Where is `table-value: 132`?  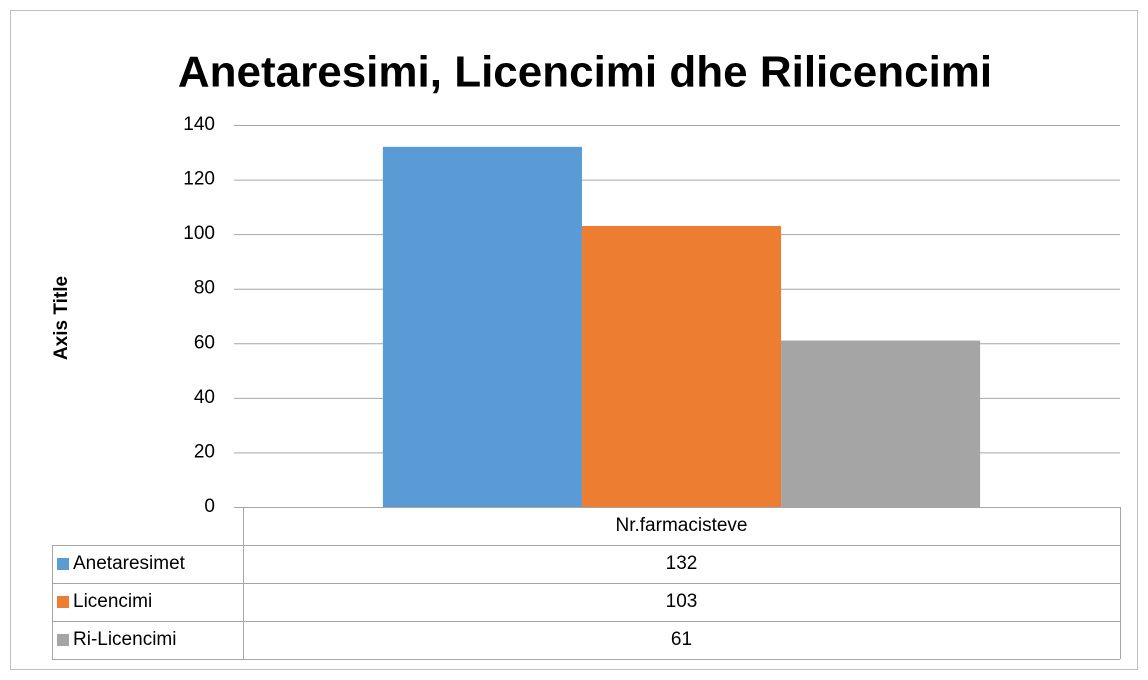 table-value: 132 is located at coordinates (682, 563).